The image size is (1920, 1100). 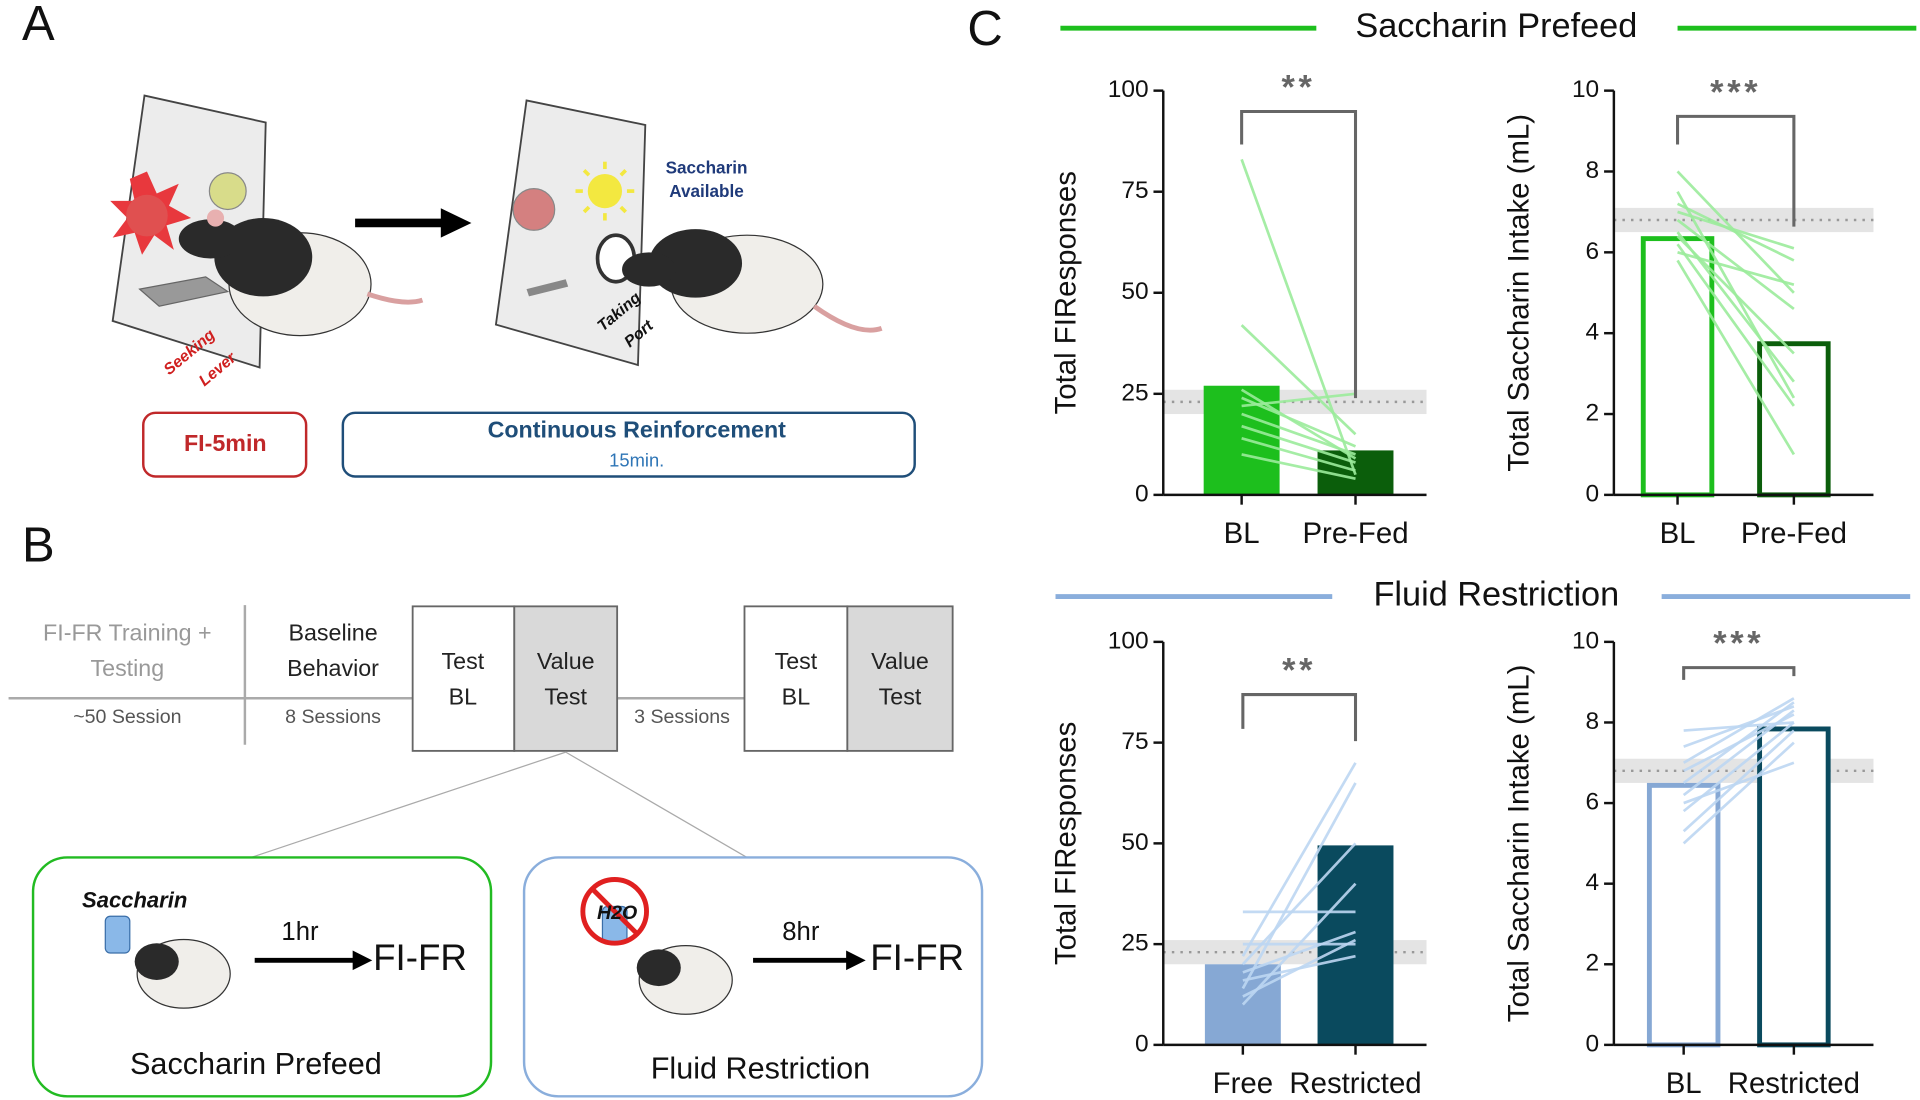 What do you see at coordinates (1243, 1083) in the screenshot?
I see `x-tick-label: Free` at bounding box center [1243, 1083].